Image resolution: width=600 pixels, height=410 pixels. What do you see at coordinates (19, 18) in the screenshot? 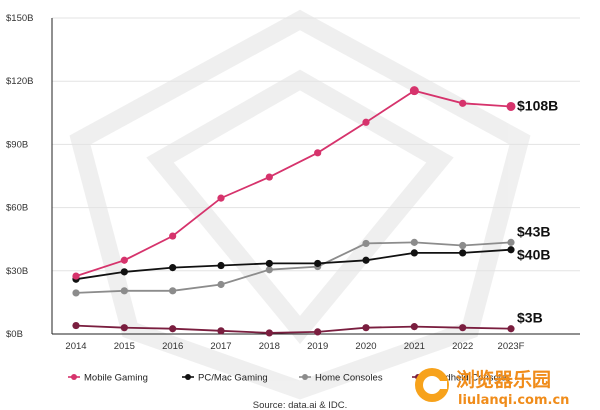
I see `y-tick-label: $150B` at bounding box center [19, 18].